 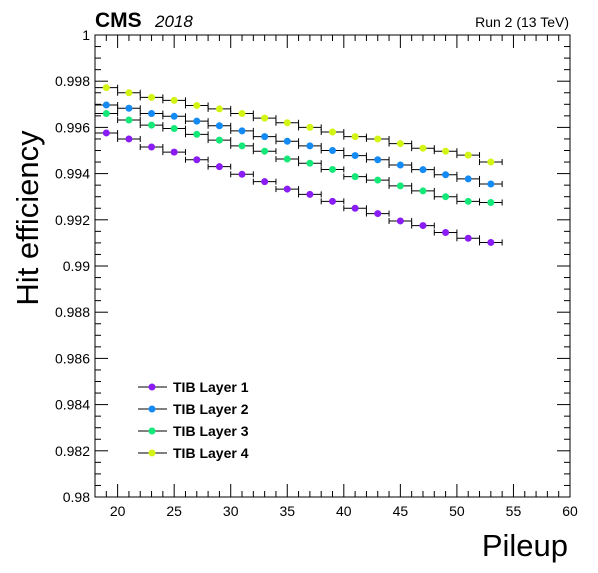 What do you see at coordinates (211, 453) in the screenshot?
I see `legend-label: TIB Layer 4` at bounding box center [211, 453].